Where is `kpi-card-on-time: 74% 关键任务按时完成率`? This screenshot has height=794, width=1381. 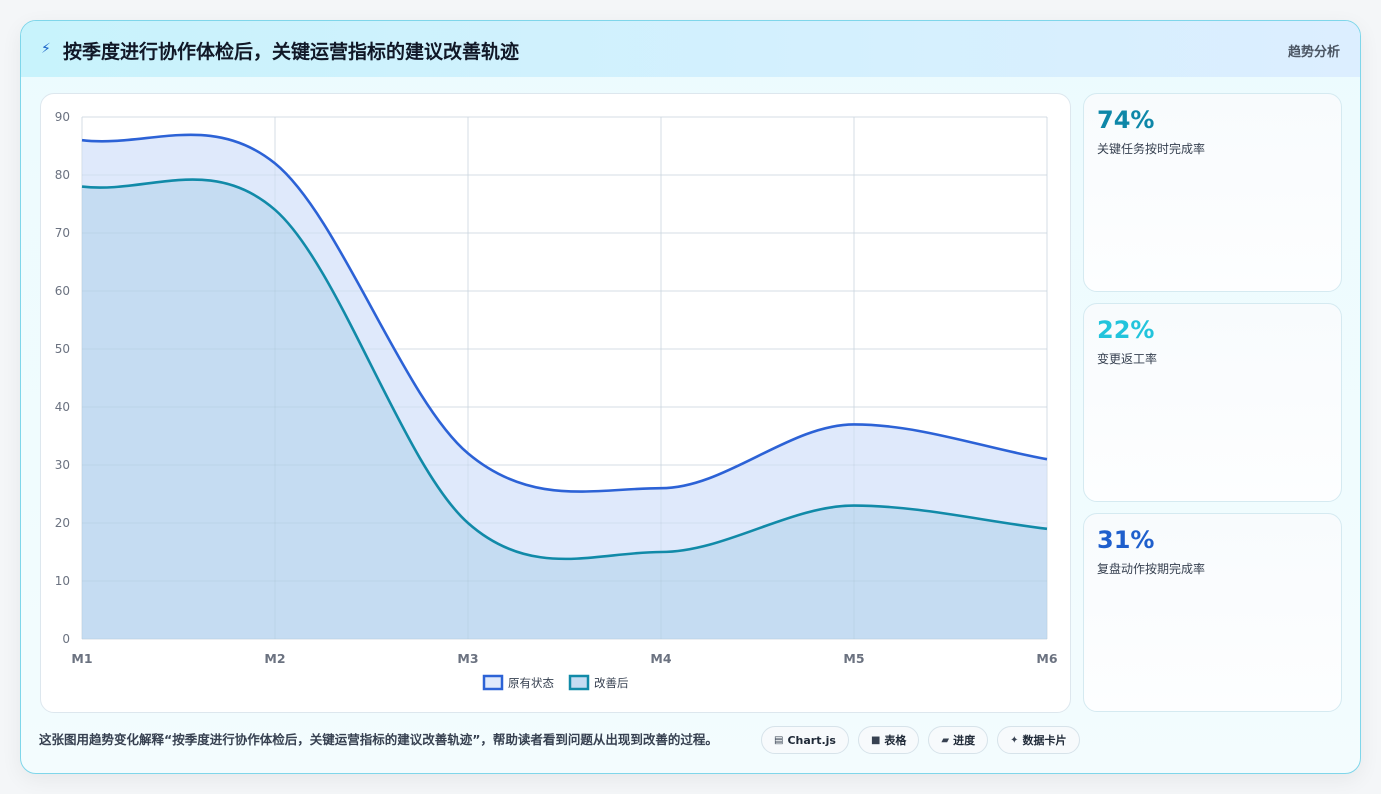
kpi-card-on-time: 74% 关键任务按时完成率 is located at coordinates (1212, 192).